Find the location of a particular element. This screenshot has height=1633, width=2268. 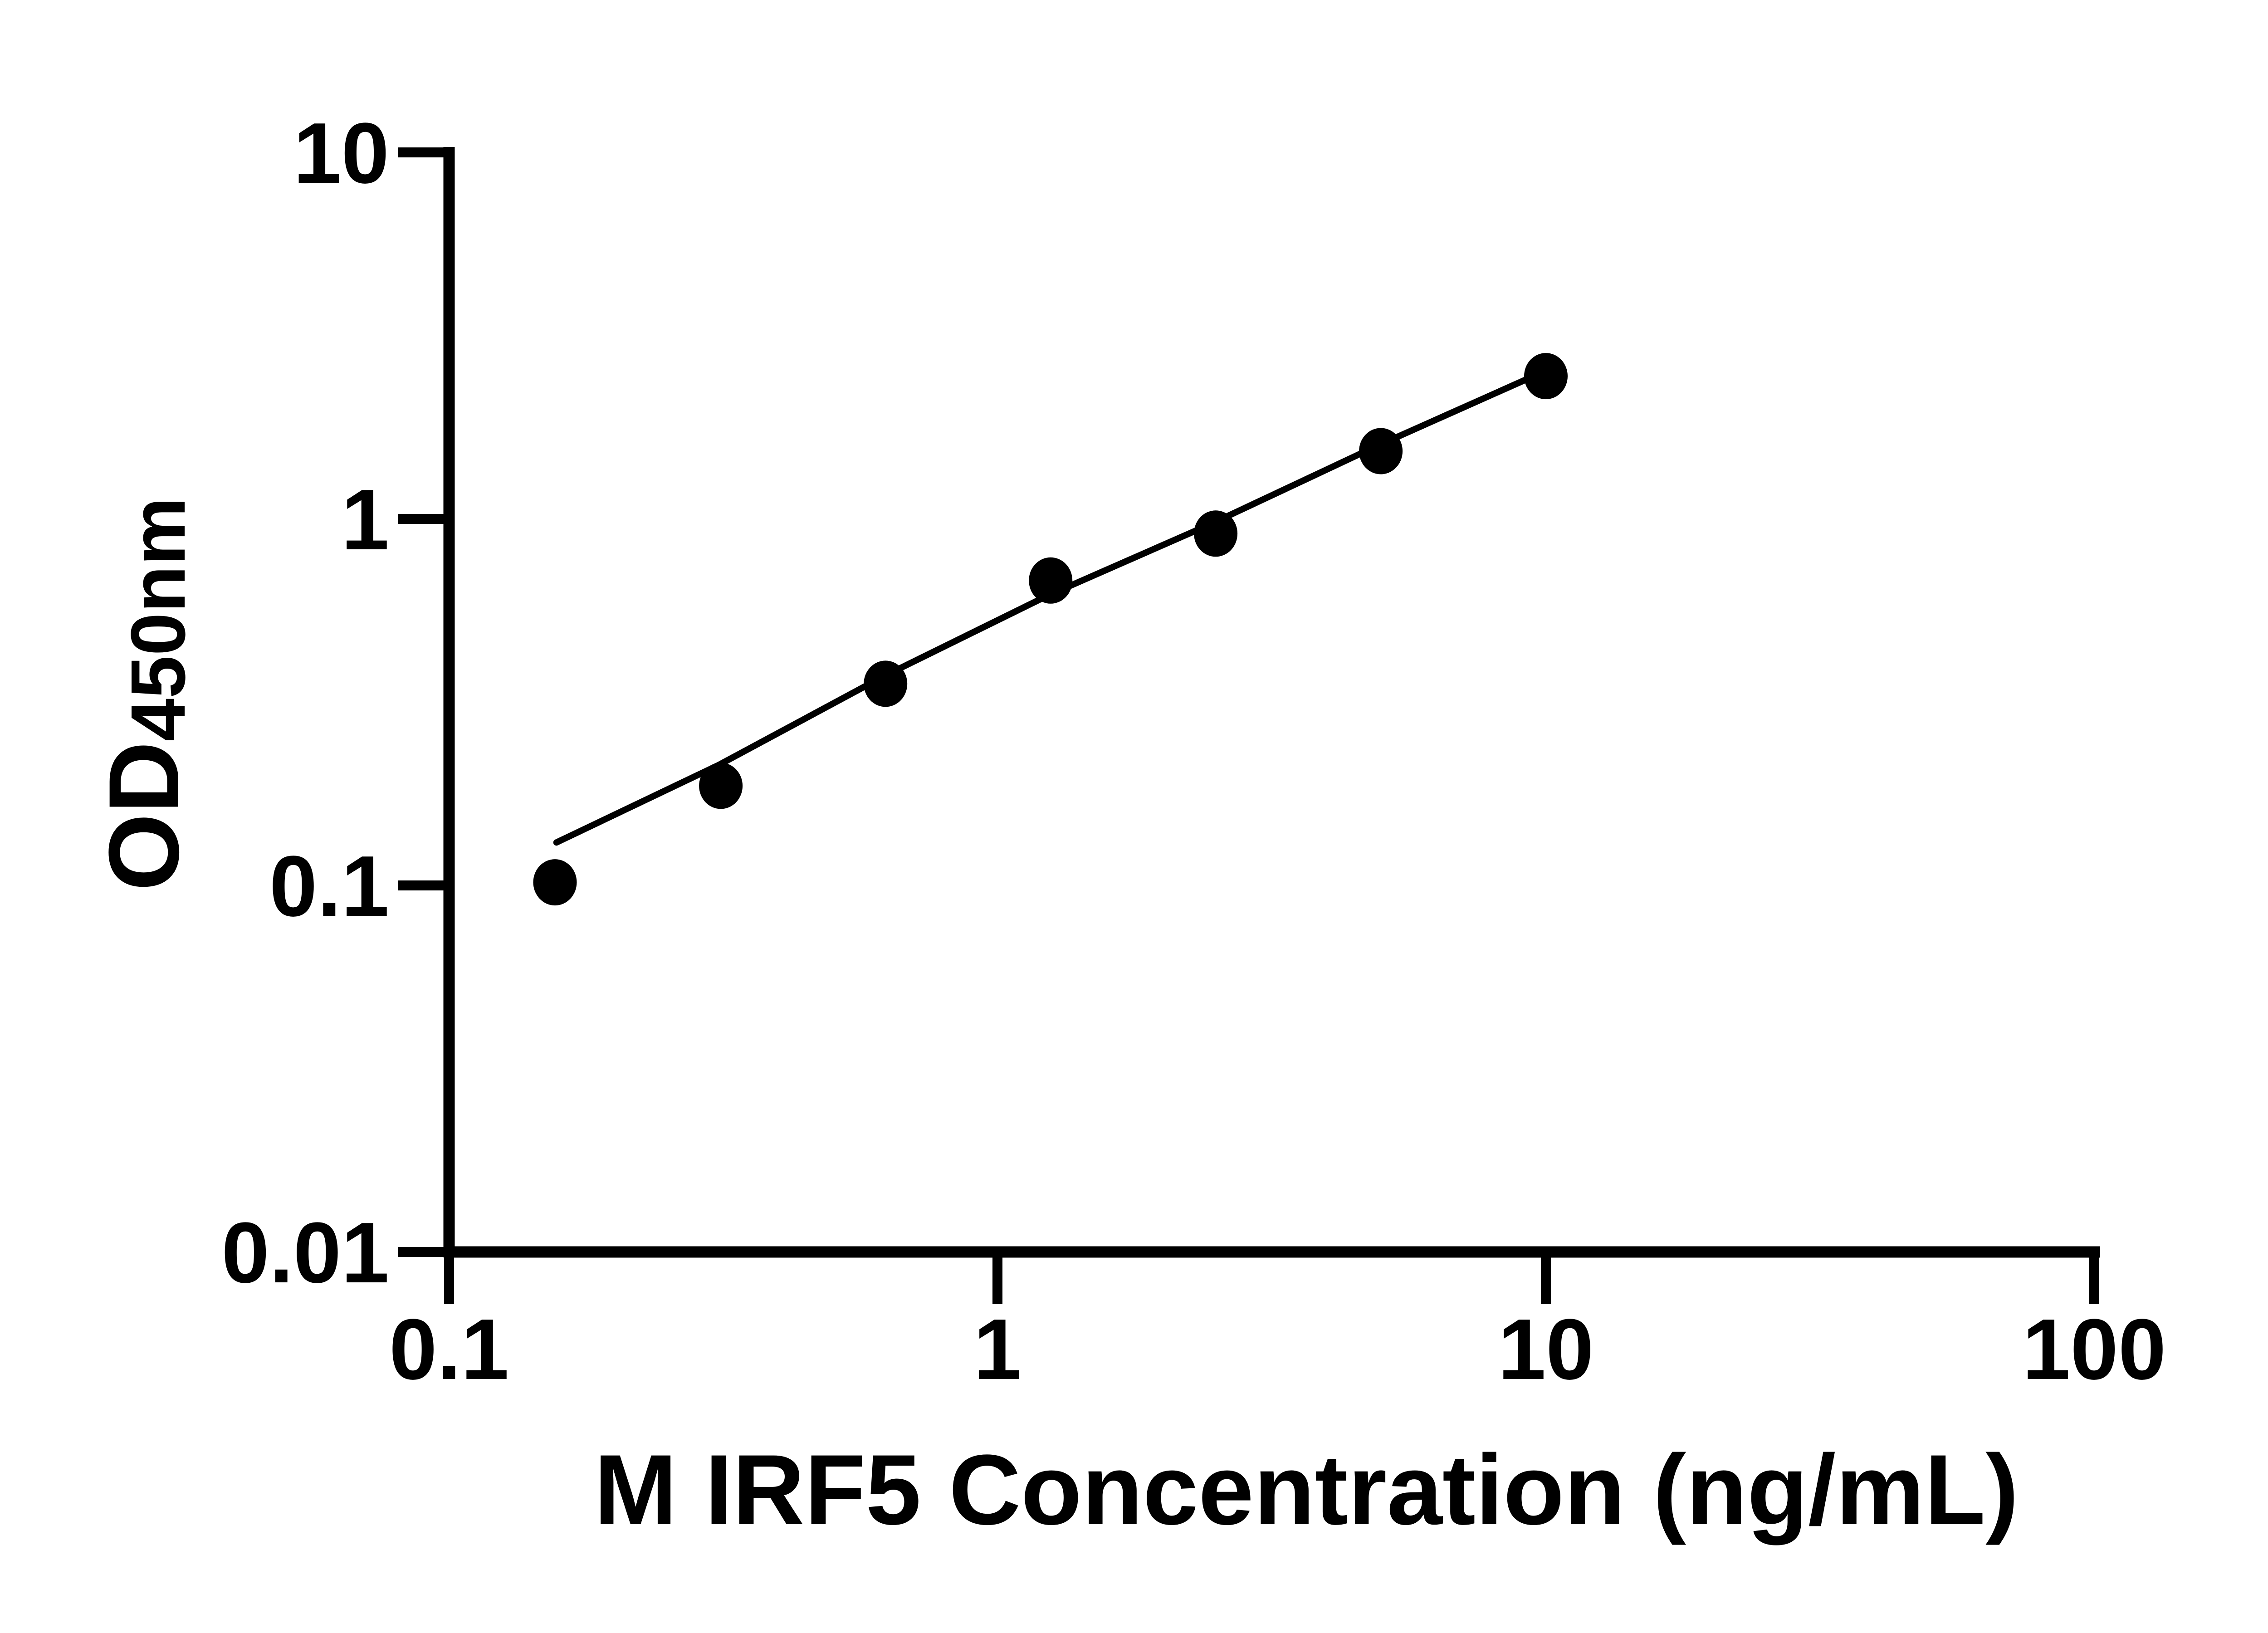

y-axis-ticks is located at coordinates (421, 702).